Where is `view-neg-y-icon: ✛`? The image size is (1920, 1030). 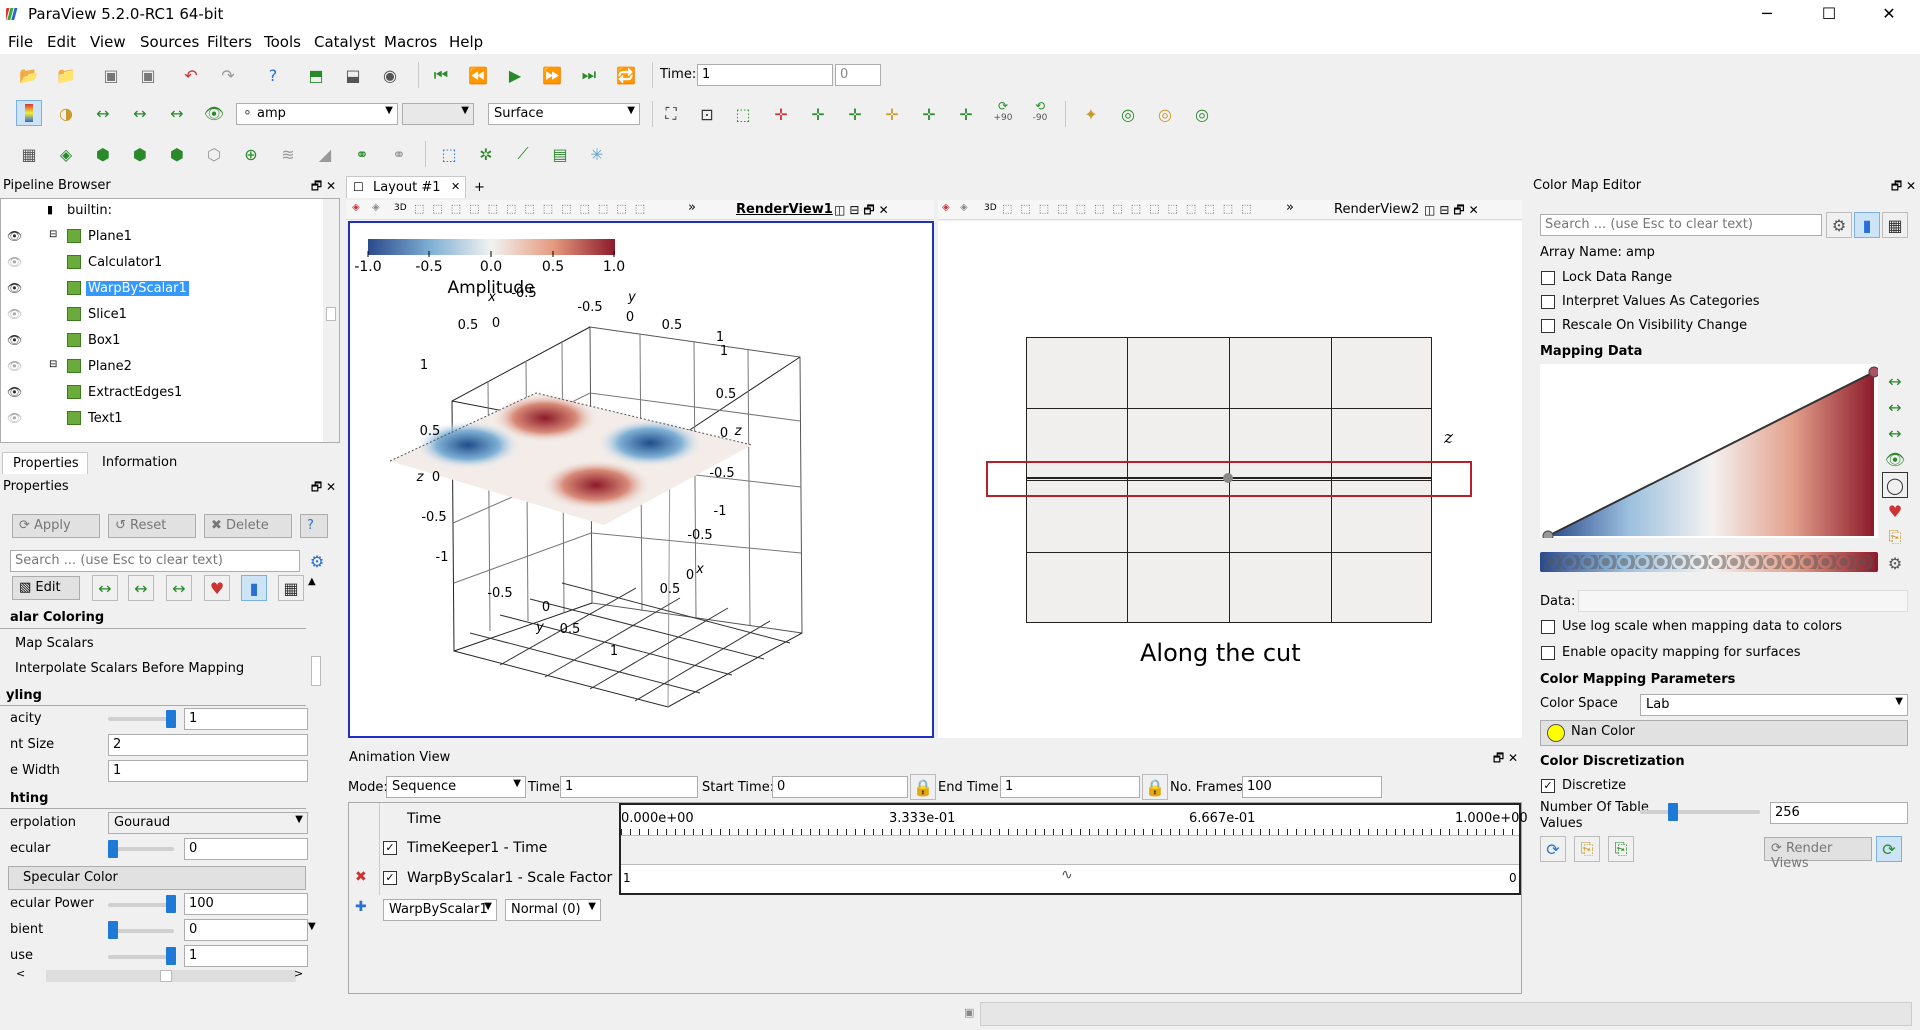
view-neg-y-icon: ✛ is located at coordinates (892, 114).